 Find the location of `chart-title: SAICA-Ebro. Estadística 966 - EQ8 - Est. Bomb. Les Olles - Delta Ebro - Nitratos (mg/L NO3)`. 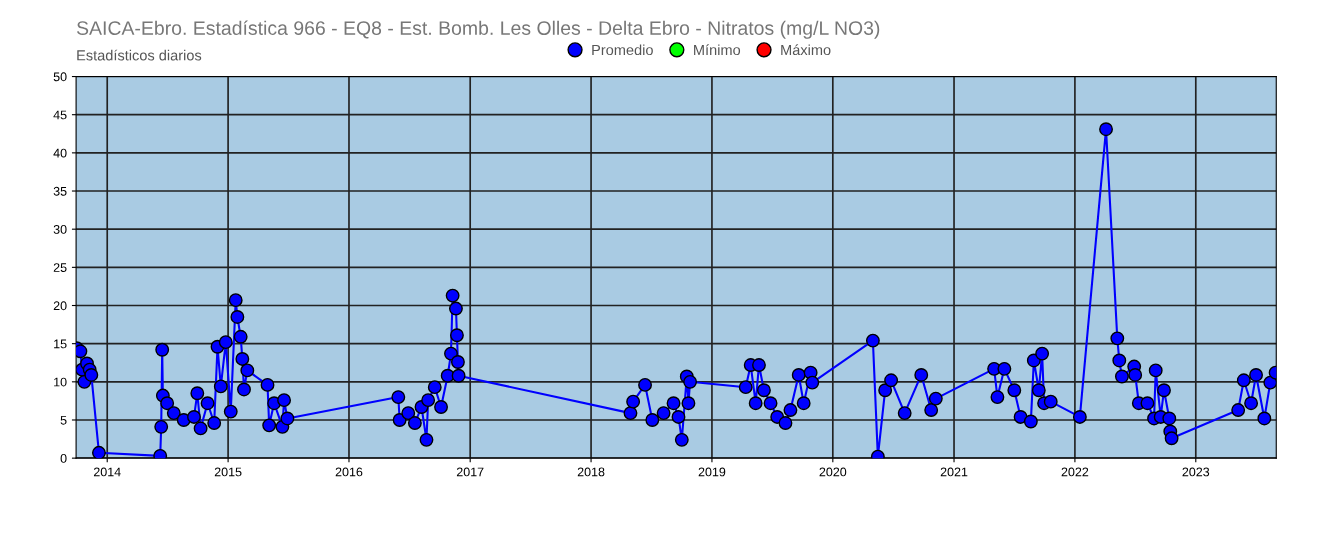

chart-title: SAICA-Ebro. Estadística 966 - EQ8 - Est. Bomb. Les Olles - Delta Ebro - Nitratos (mg/L NO3) is located at coordinates (478, 29).